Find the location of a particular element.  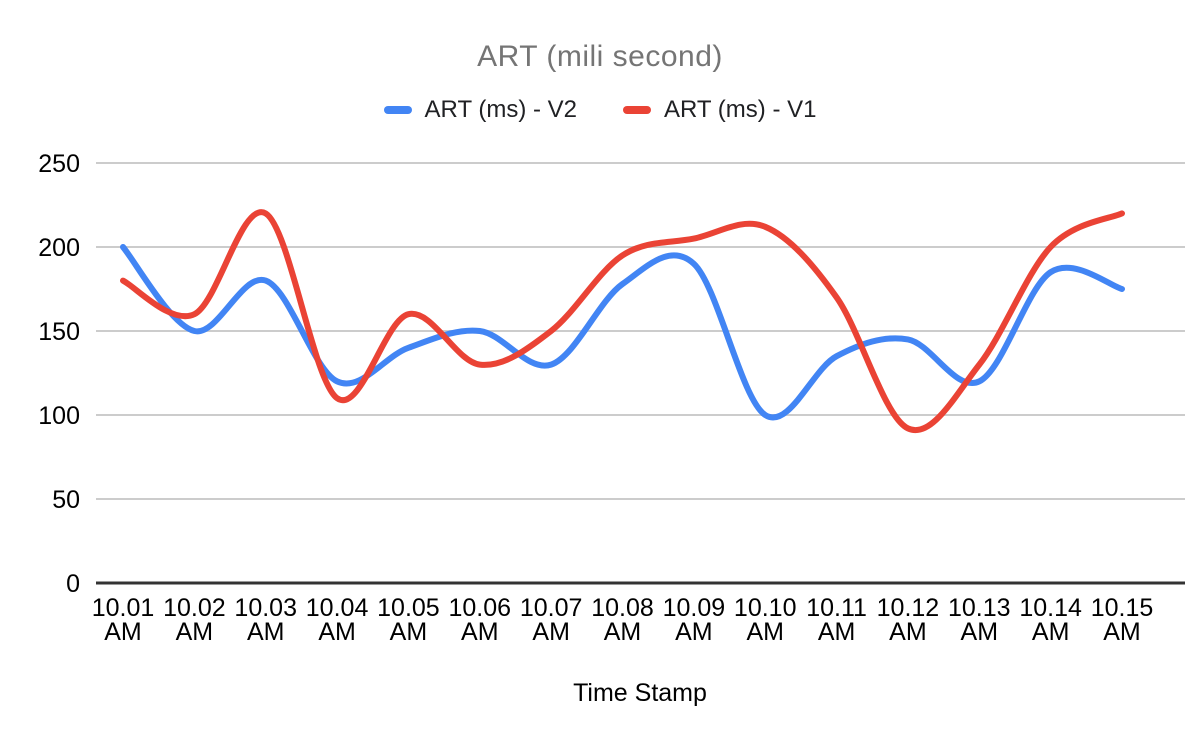

legend-swatch-v2 is located at coordinates (397, 110).